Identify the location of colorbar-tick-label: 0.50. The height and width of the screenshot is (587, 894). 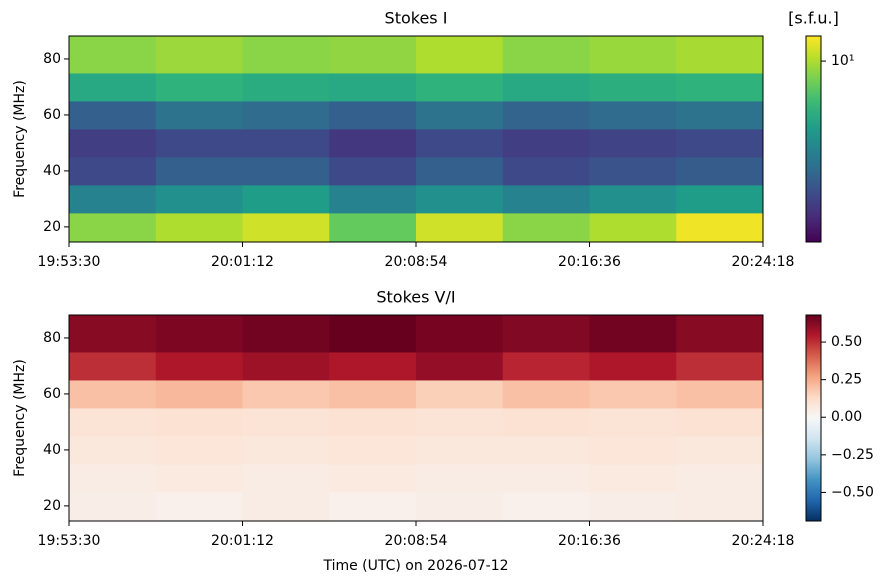
(846, 342).